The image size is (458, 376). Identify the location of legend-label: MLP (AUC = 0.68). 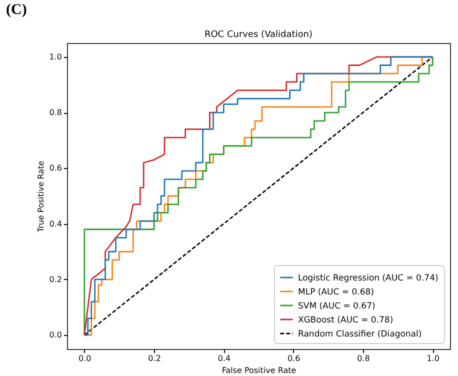
(336, 293).